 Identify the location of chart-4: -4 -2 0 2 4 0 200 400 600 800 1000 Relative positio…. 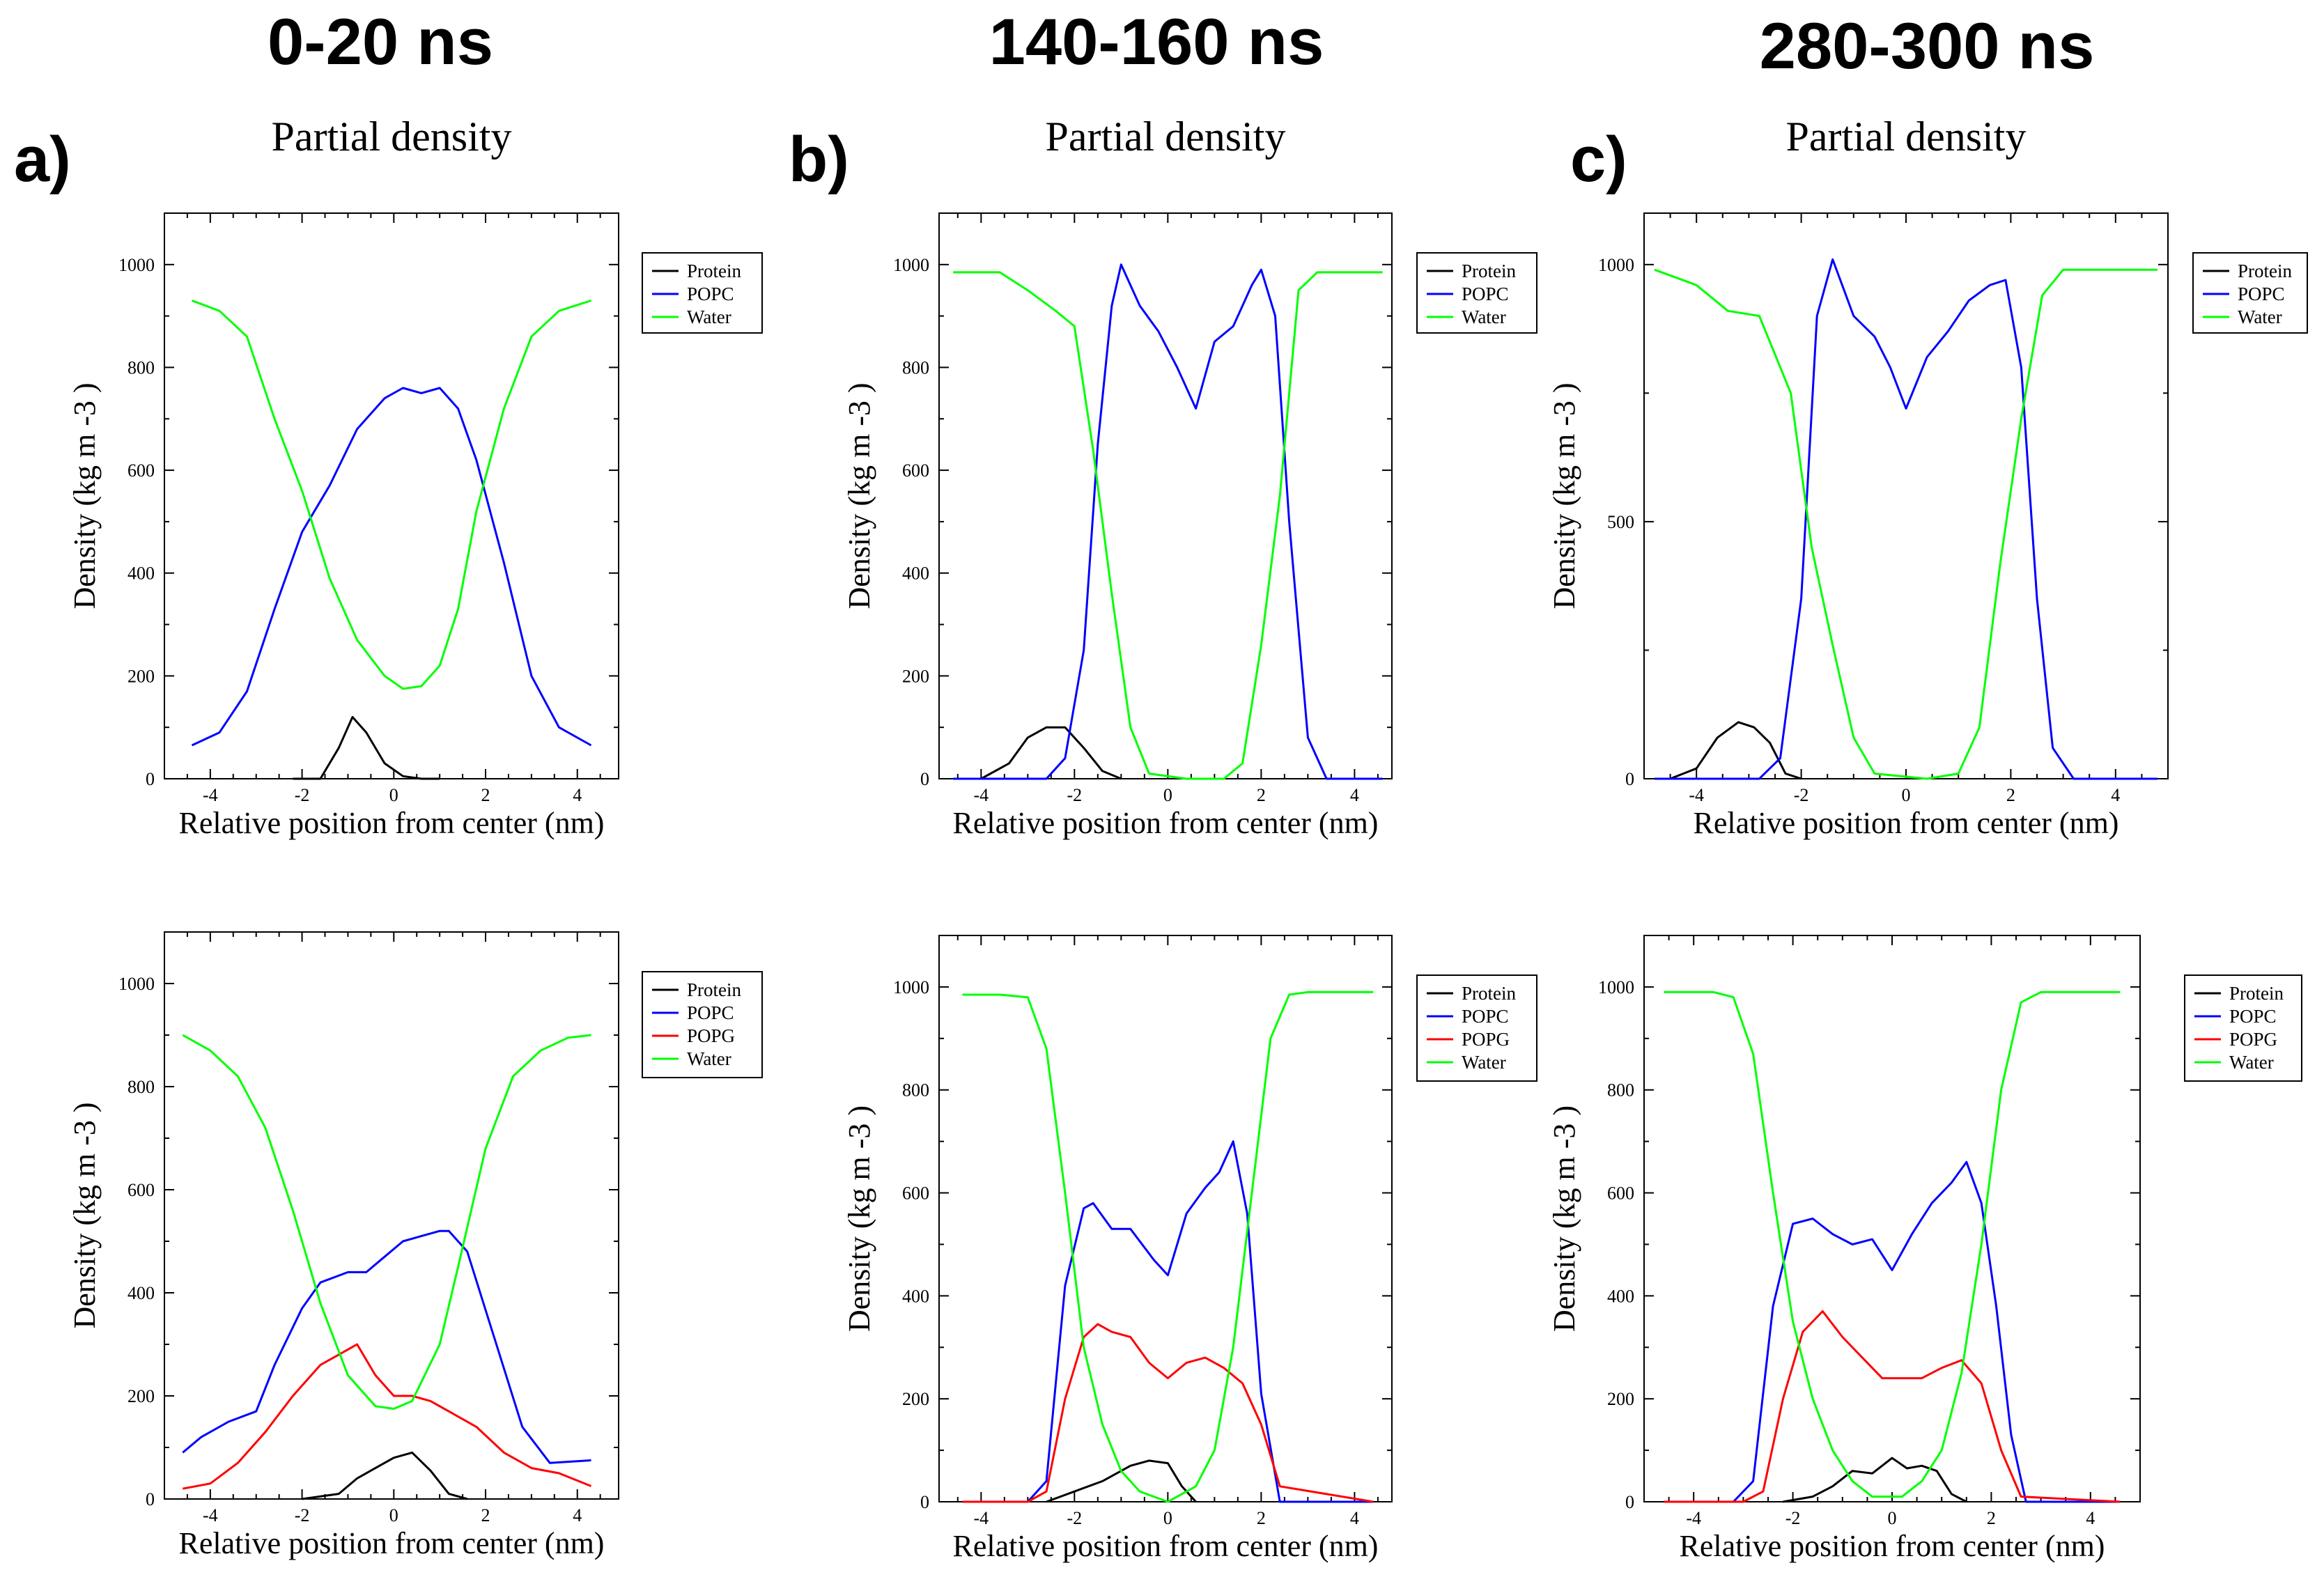
(1189, 1249).